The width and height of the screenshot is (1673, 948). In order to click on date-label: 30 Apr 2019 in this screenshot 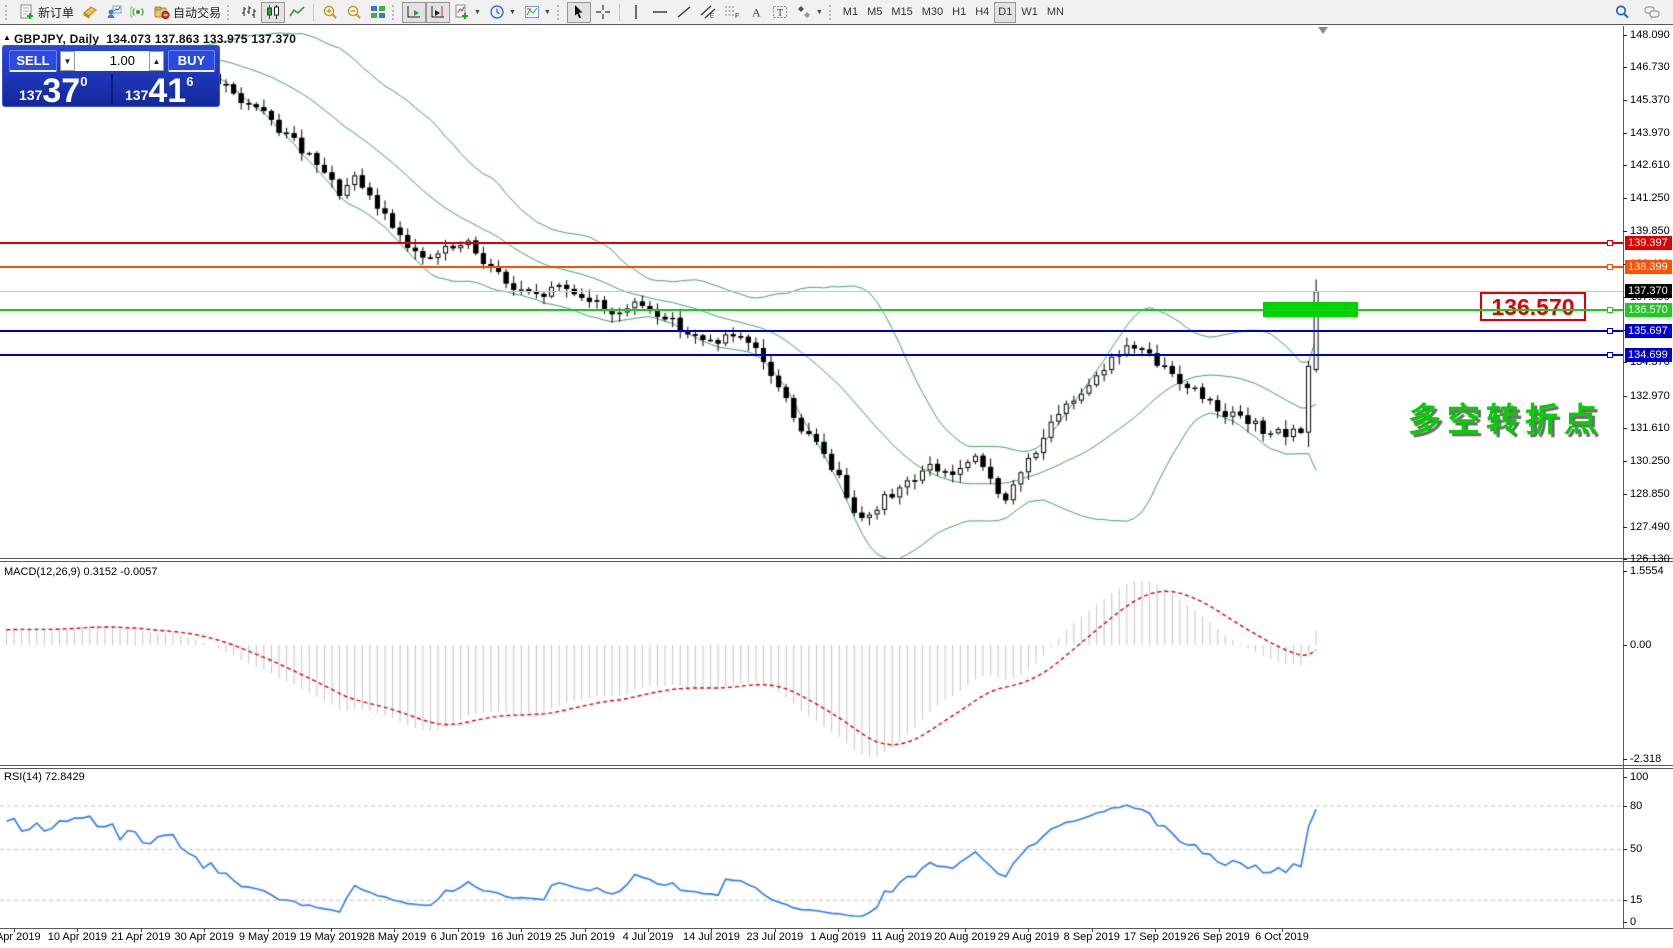, I will do `click(204, 937)`.